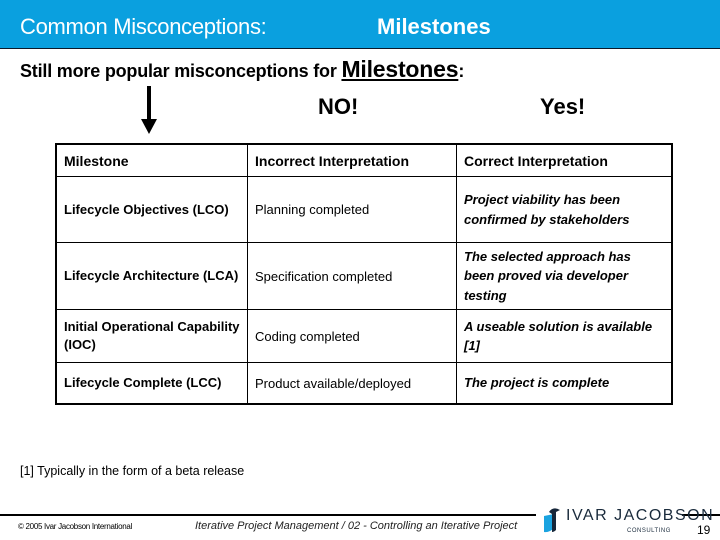 The width and height of the screenshot is (720, 540). What do you see at coordinates (704, 530) in the screenshot?
I see `page-number: 19` at bounding box center [704, 530].